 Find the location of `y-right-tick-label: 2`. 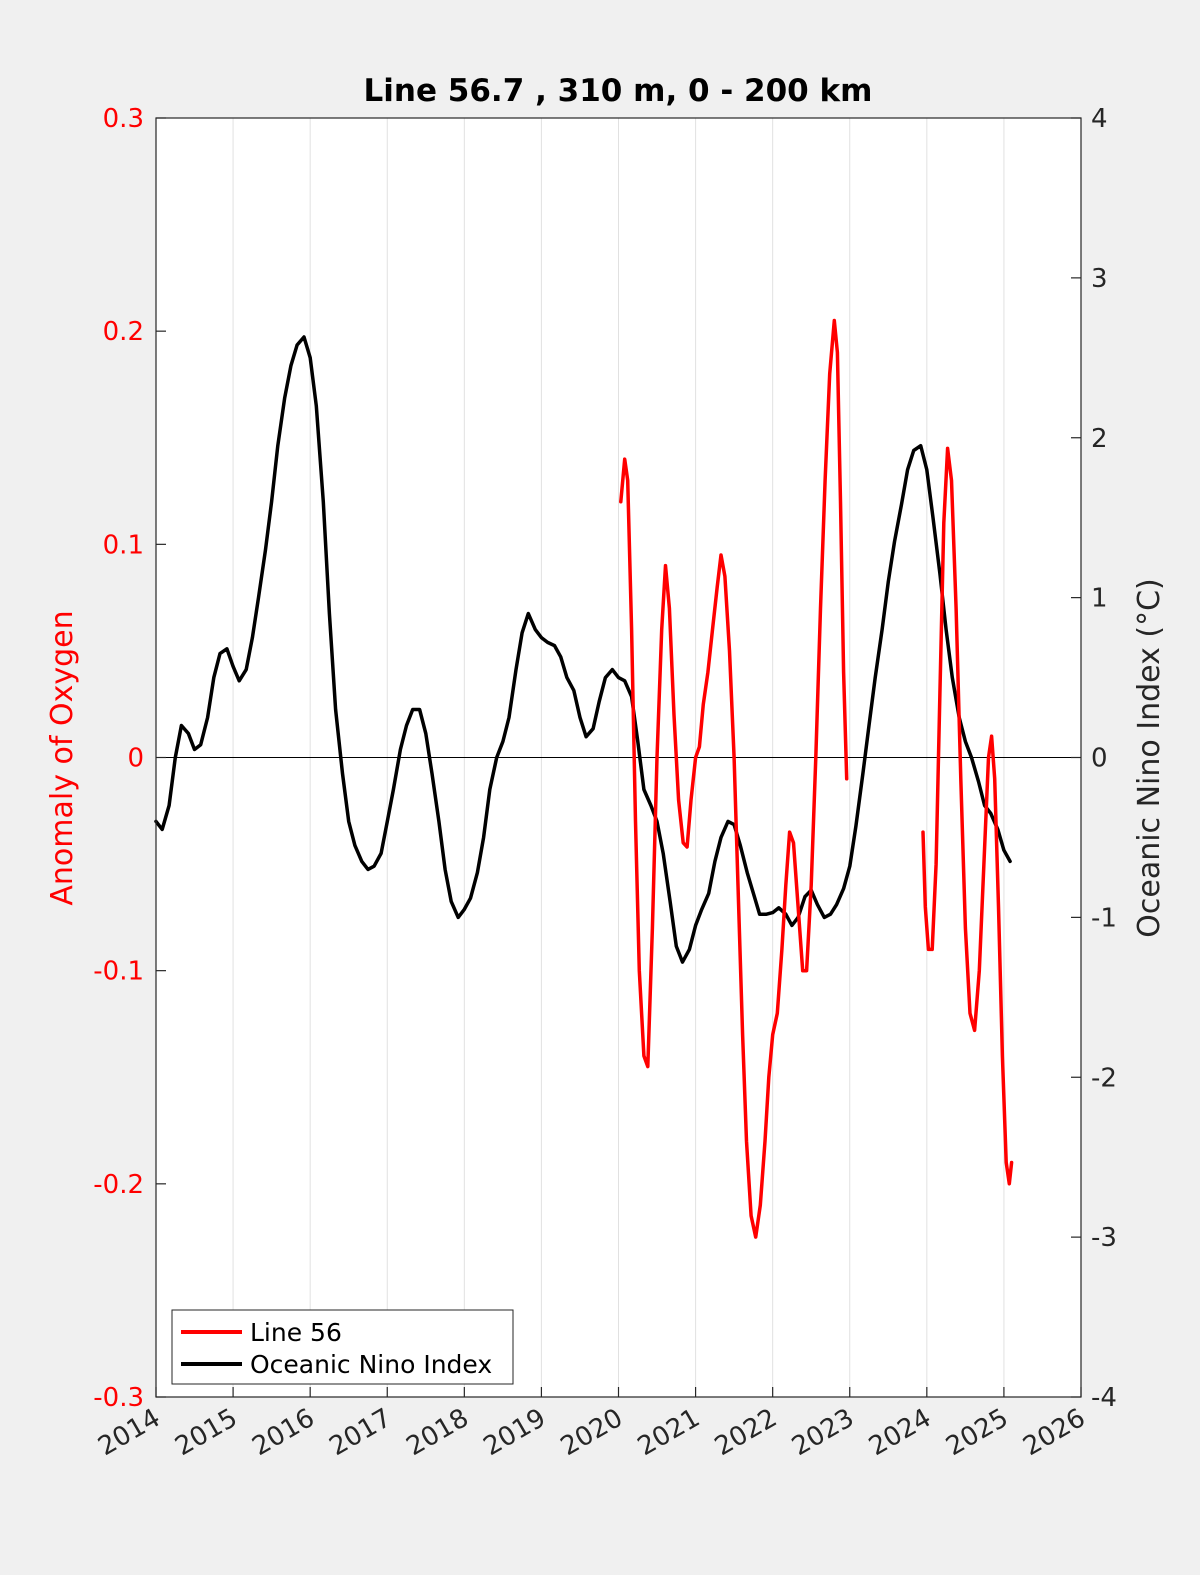

y-right-tick-label: 2 is located at coordinates (1099, 439).